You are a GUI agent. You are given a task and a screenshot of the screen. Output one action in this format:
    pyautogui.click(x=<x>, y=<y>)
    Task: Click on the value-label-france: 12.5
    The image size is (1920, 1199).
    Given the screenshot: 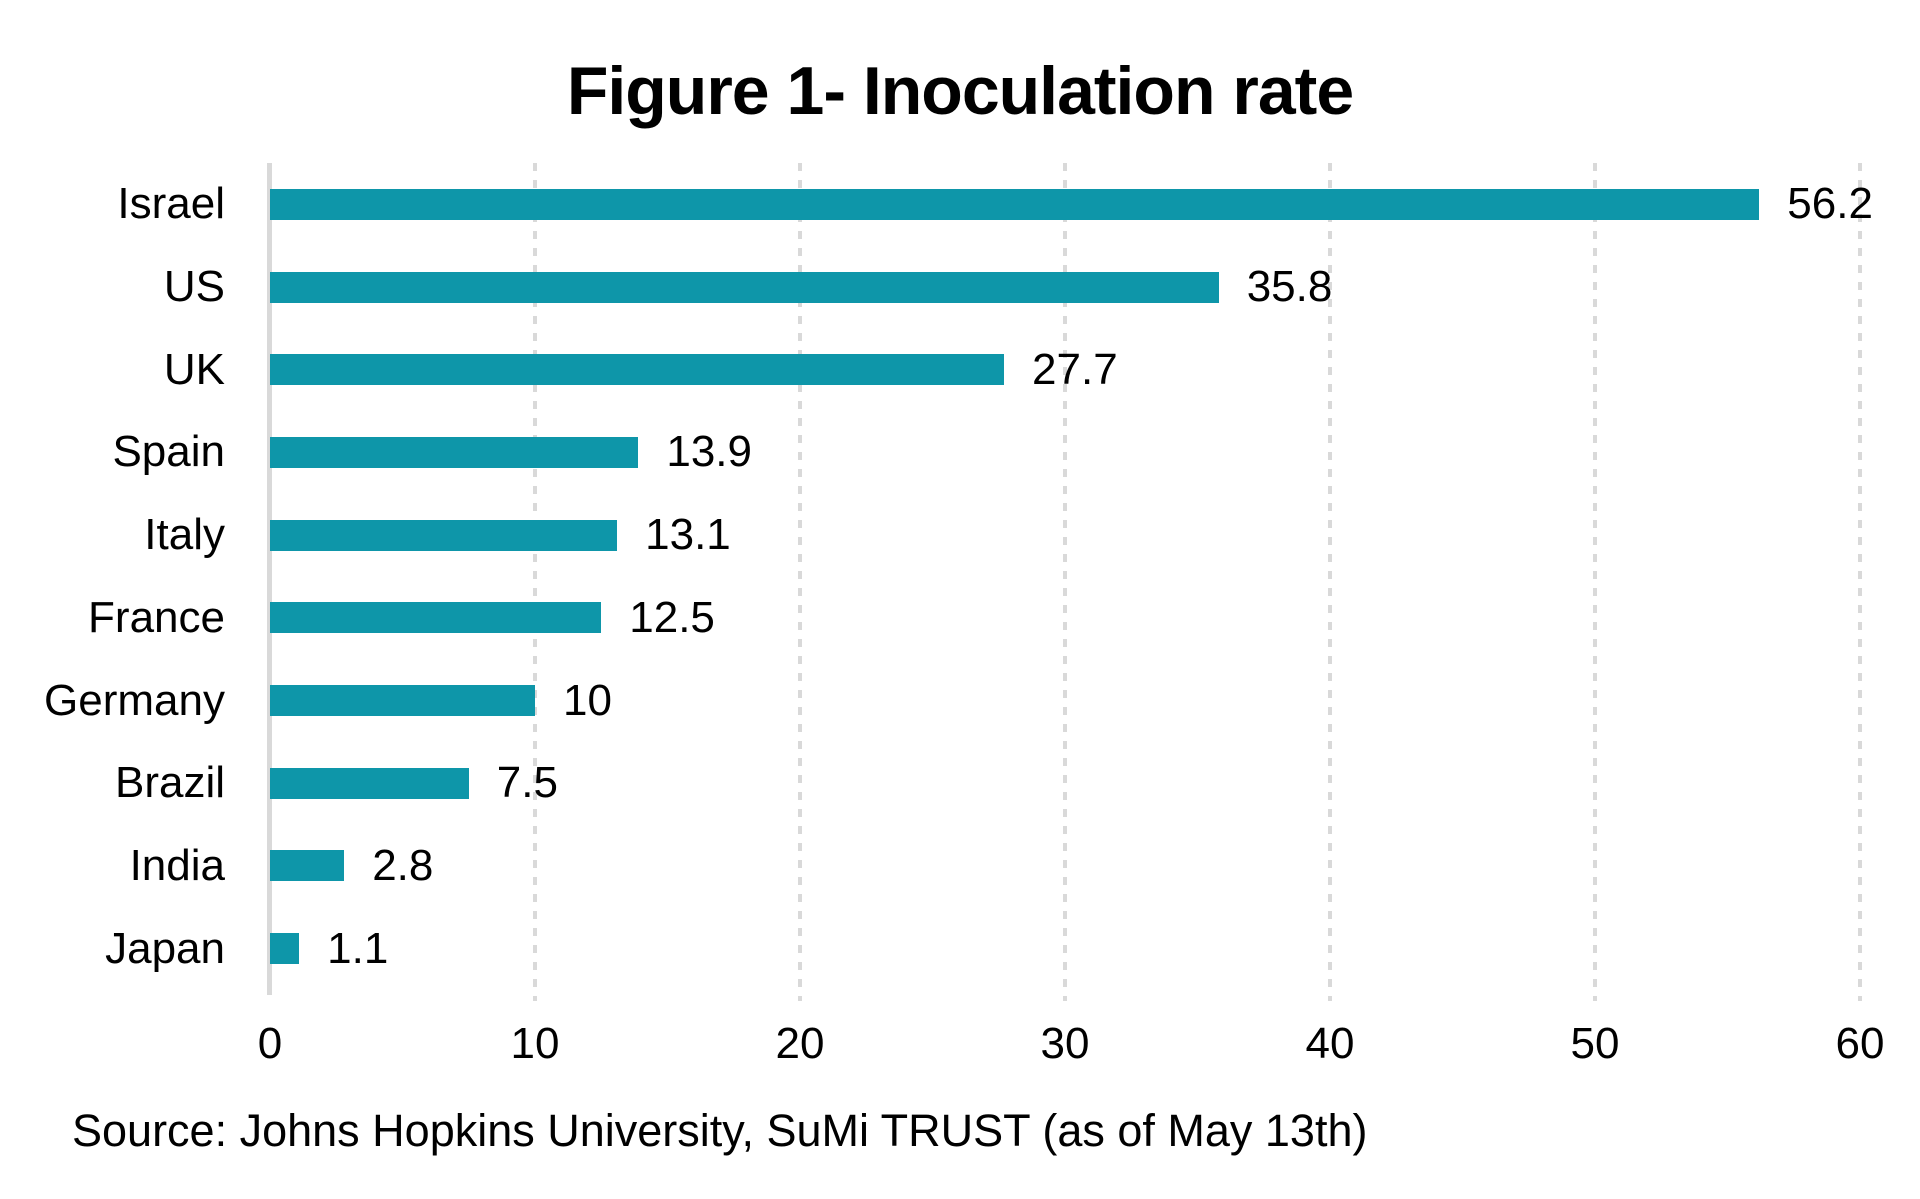 What is the action you would take?
    pyautogui.click(x=672, y=617)
    